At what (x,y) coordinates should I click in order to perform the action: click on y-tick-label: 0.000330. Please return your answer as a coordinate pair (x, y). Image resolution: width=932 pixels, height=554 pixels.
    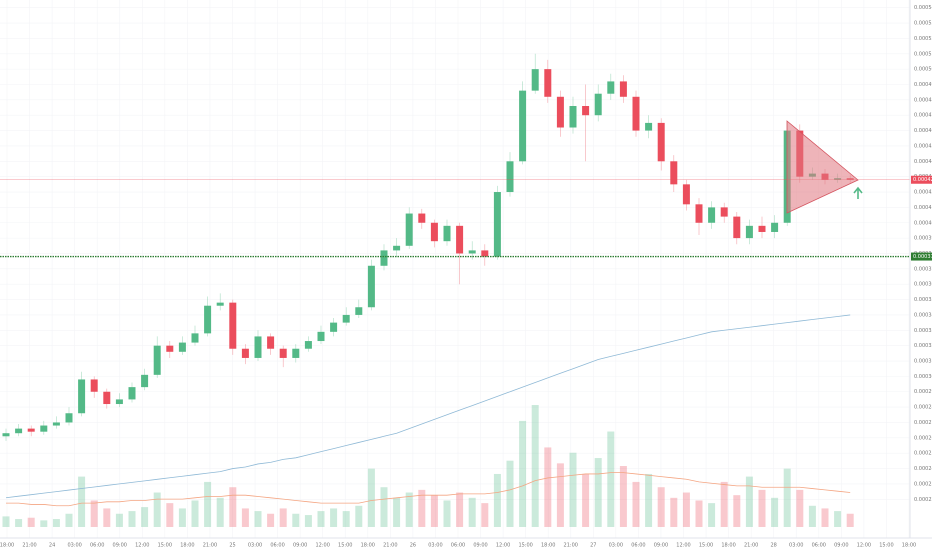
    Looking at the image, I should click on (923, 331).